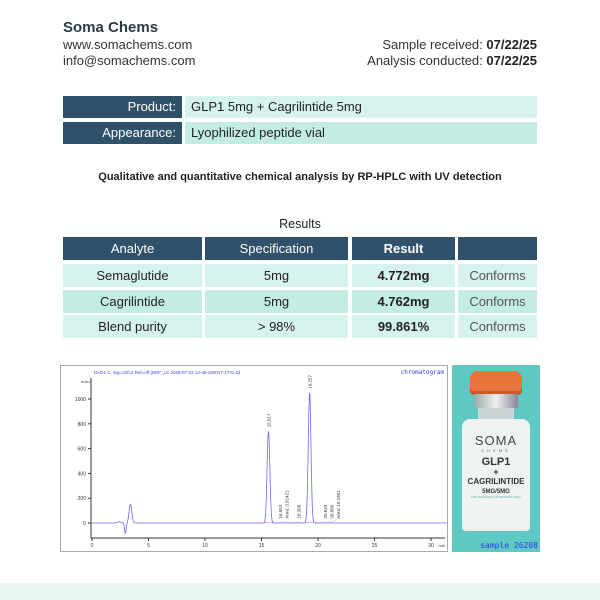 This screenshot has height=600, width=600. Describe the element at coordinates (132, 326) in the screenshot. I see `table-cell: Blend purity` at that location.